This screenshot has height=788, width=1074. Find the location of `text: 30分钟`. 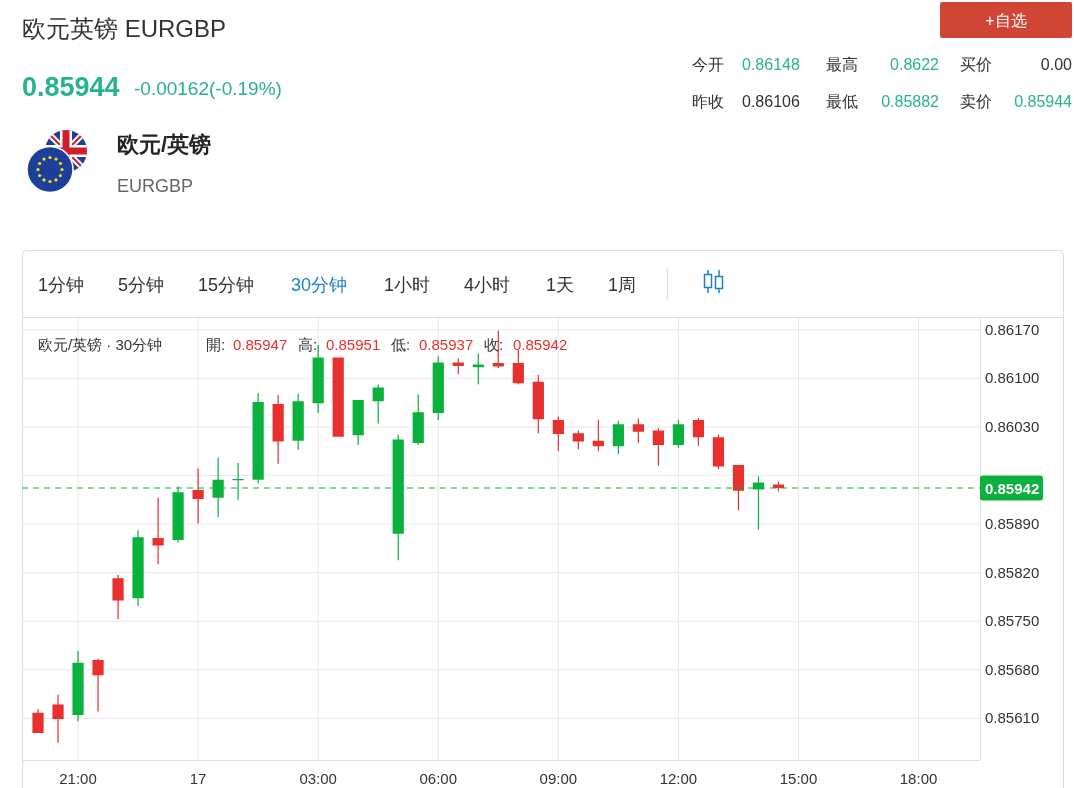

text: 30分钟 is located at coordinates (319, 285).